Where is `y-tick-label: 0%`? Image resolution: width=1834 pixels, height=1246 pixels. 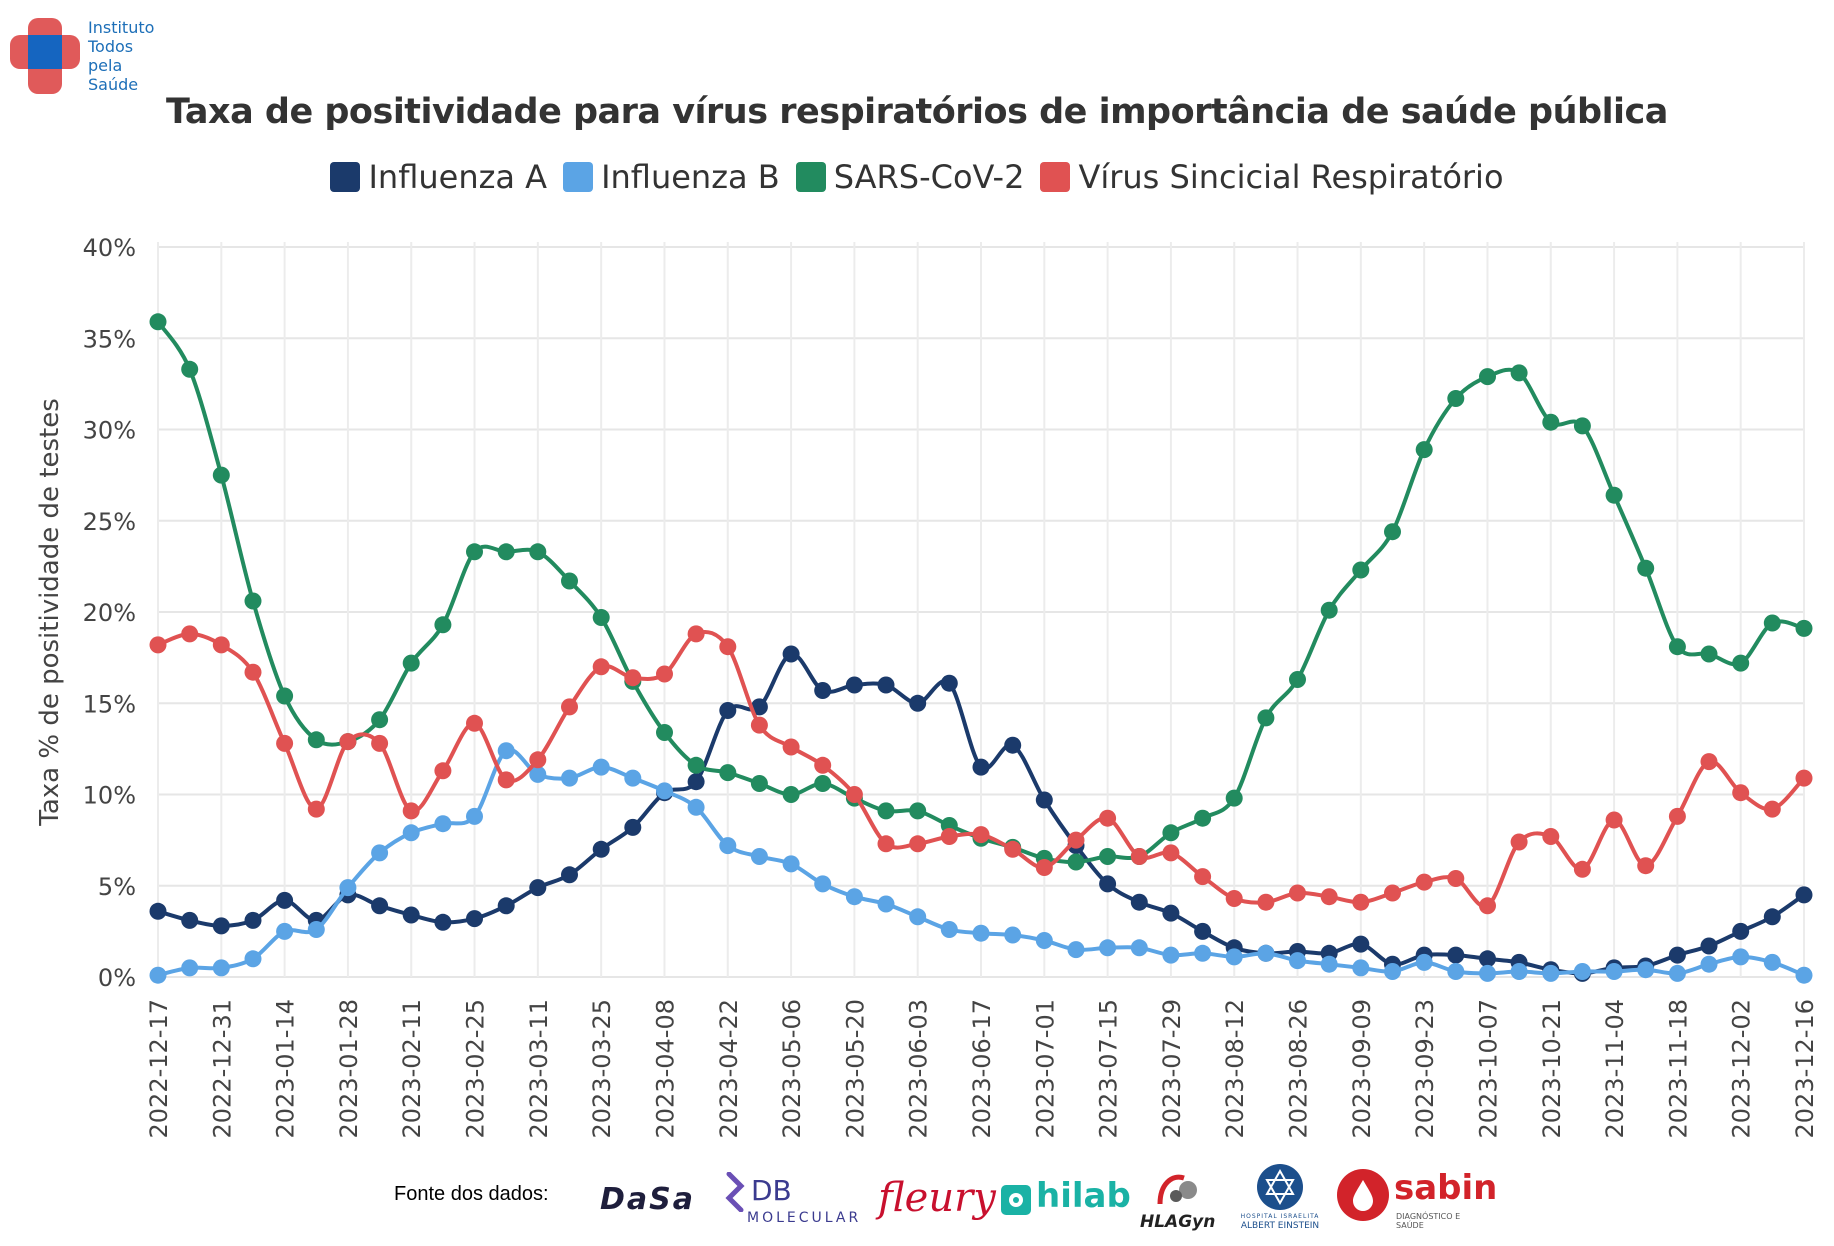
y-tick-label: 0% is located at coordinates (117, 978).